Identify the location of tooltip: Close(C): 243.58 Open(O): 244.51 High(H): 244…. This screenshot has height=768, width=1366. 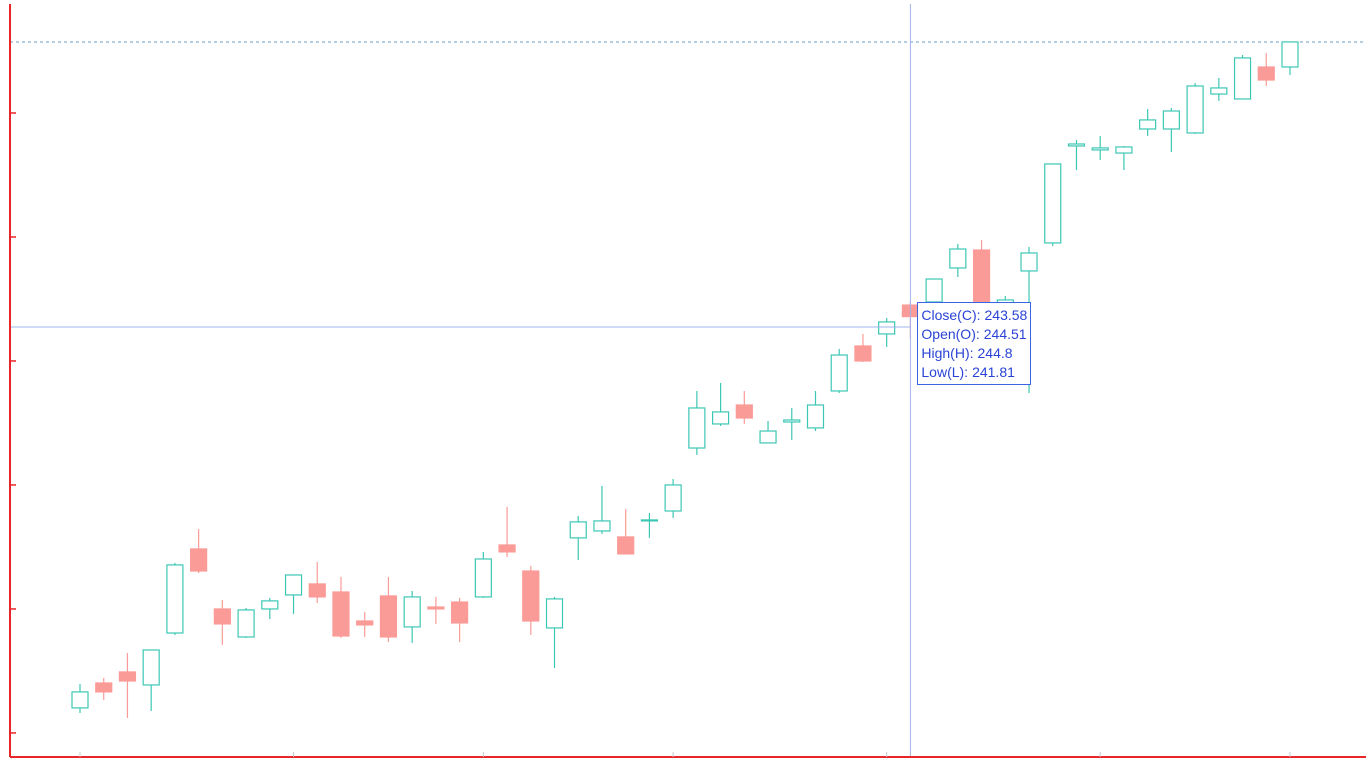
(974, 344).